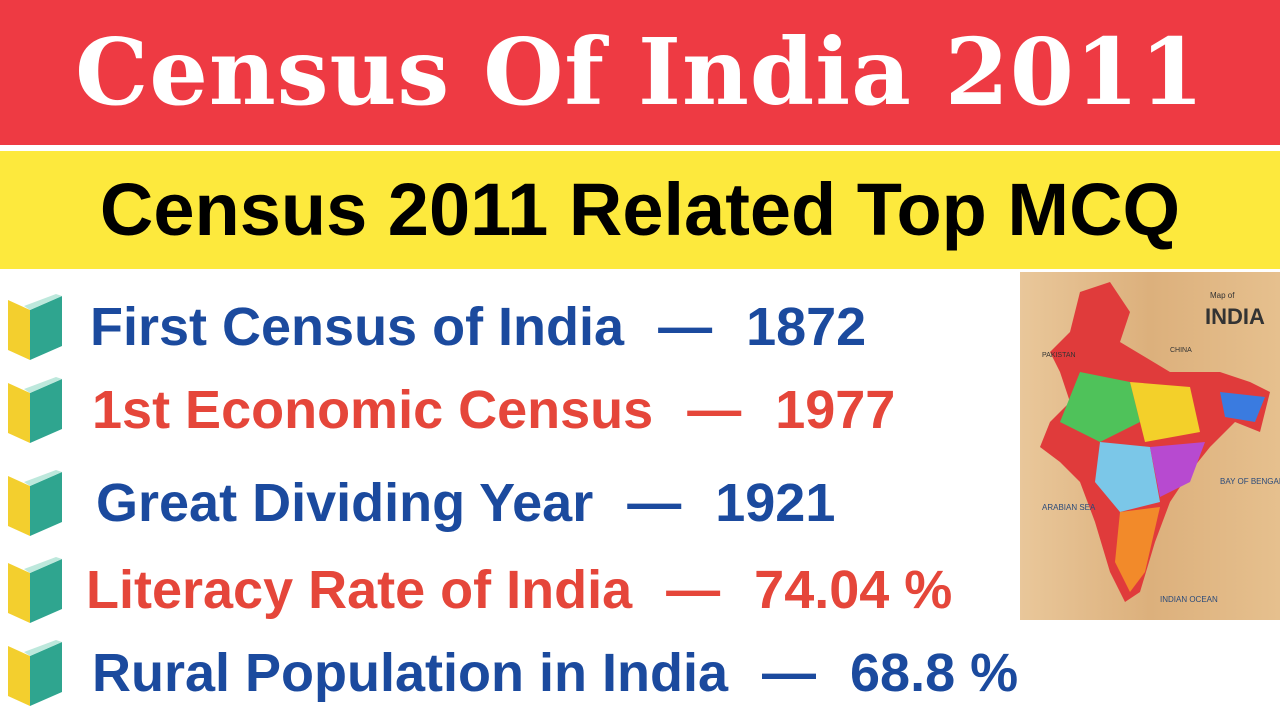  What do you see at coordinates (806, 327) in the screenshot?
I see `item-value: 1872` at bounding box center [806, 327].